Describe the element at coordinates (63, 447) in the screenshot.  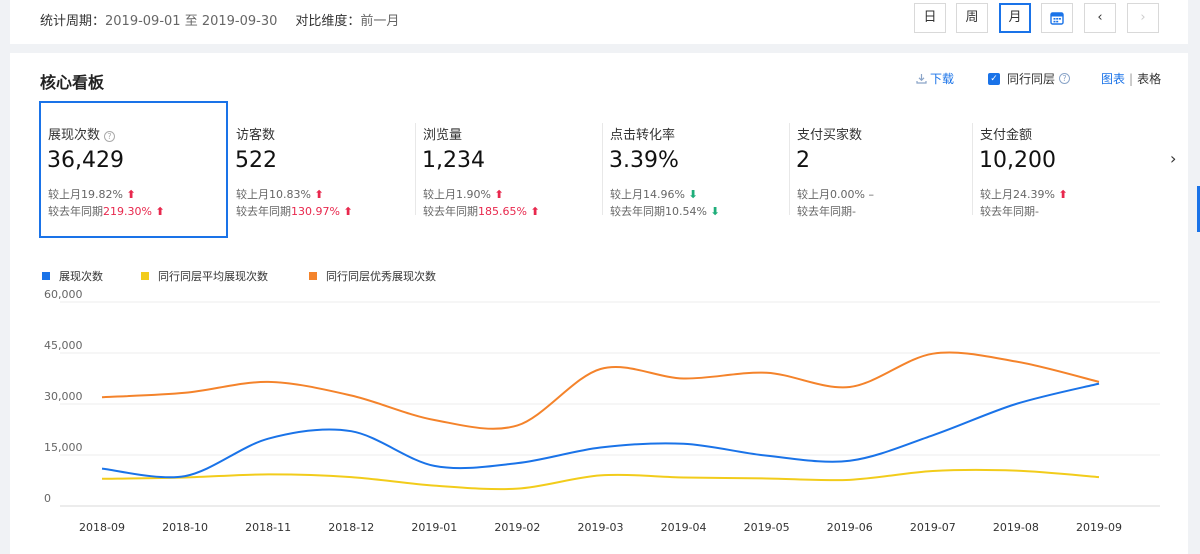
I see `y-tick-label: 15,000` at that location.